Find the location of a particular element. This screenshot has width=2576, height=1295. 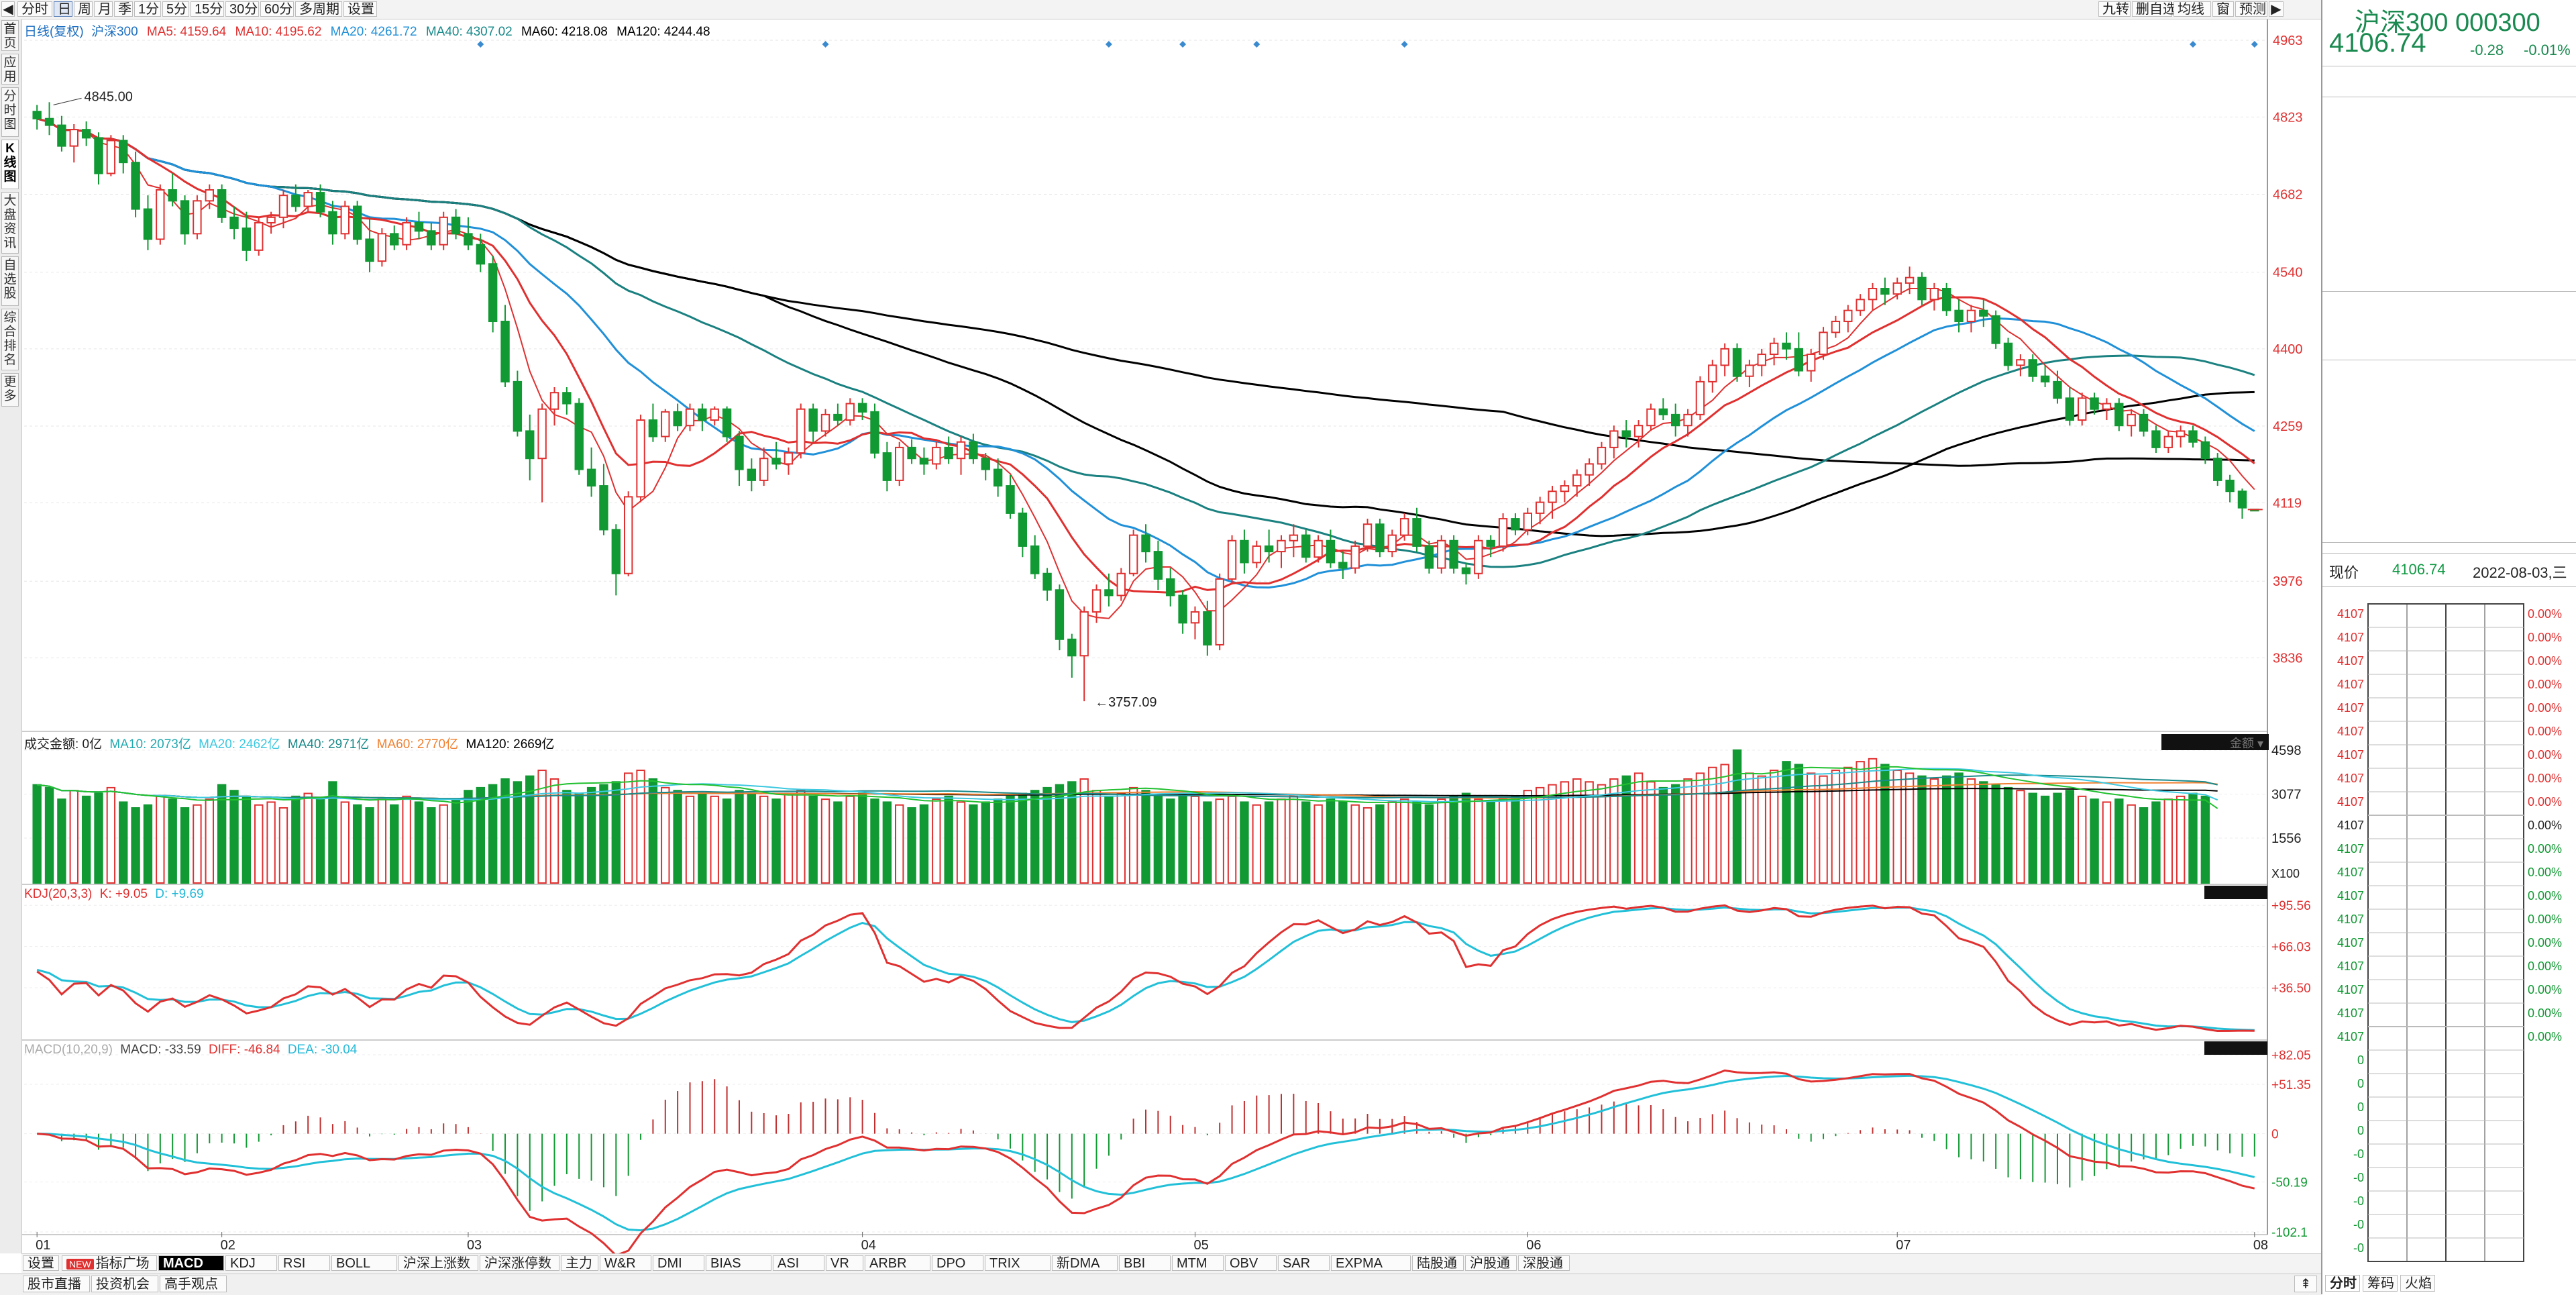

quote-price: 4106.74 is located at coordinates (2377, 43).